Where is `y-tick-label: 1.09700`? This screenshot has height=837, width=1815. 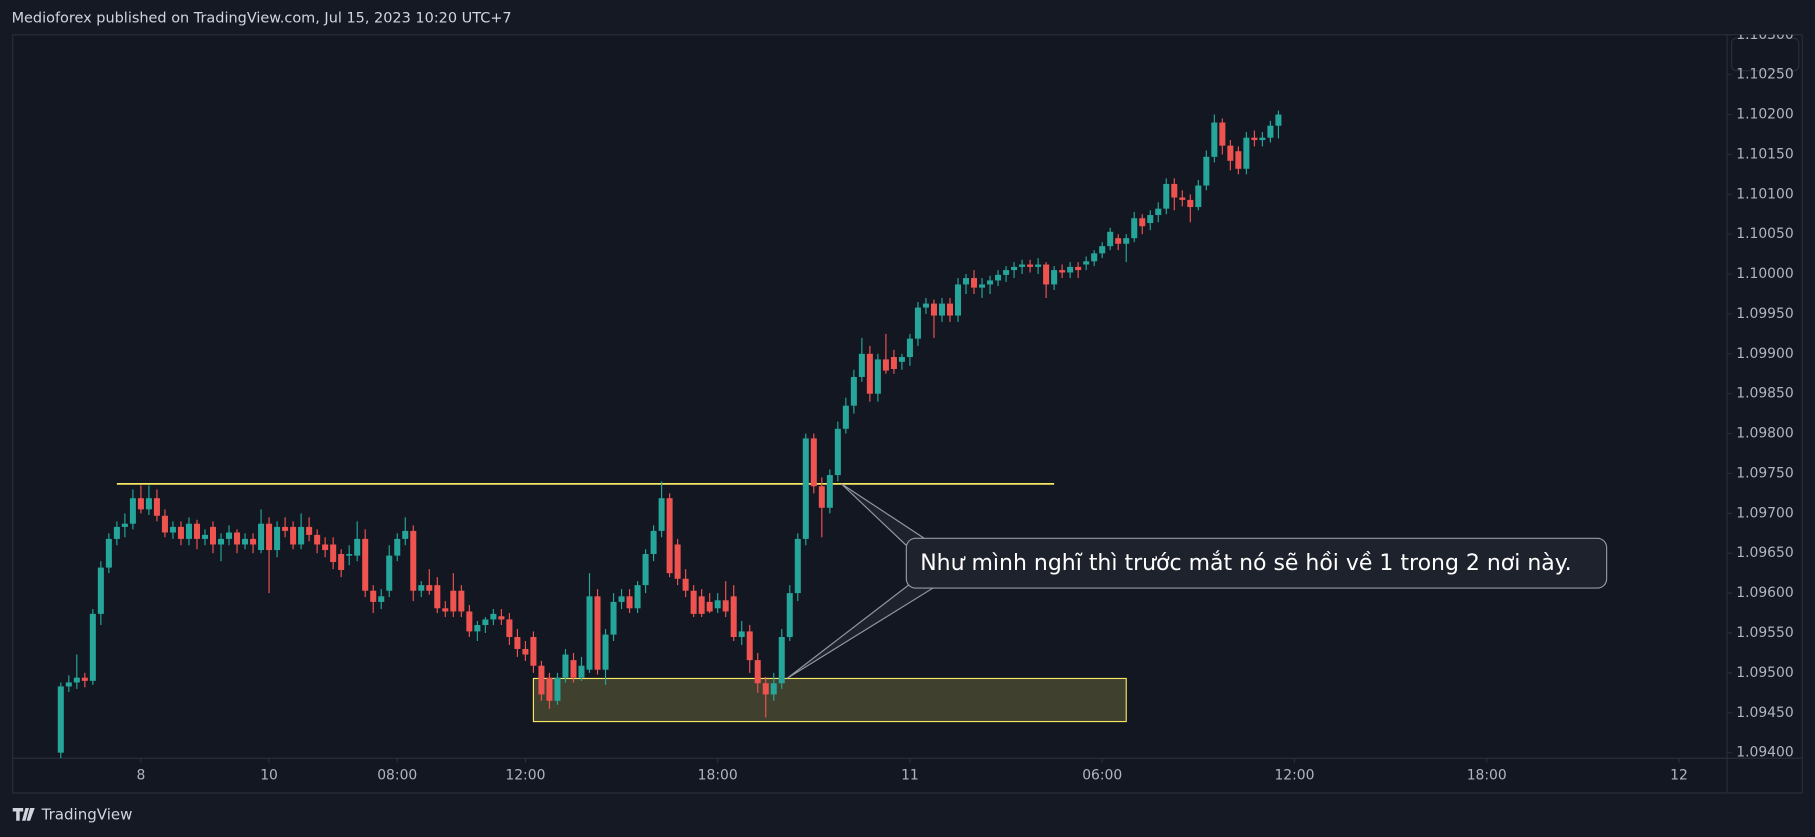
y-tick-label: 1.09700 is located at coordinates (1764, 513).